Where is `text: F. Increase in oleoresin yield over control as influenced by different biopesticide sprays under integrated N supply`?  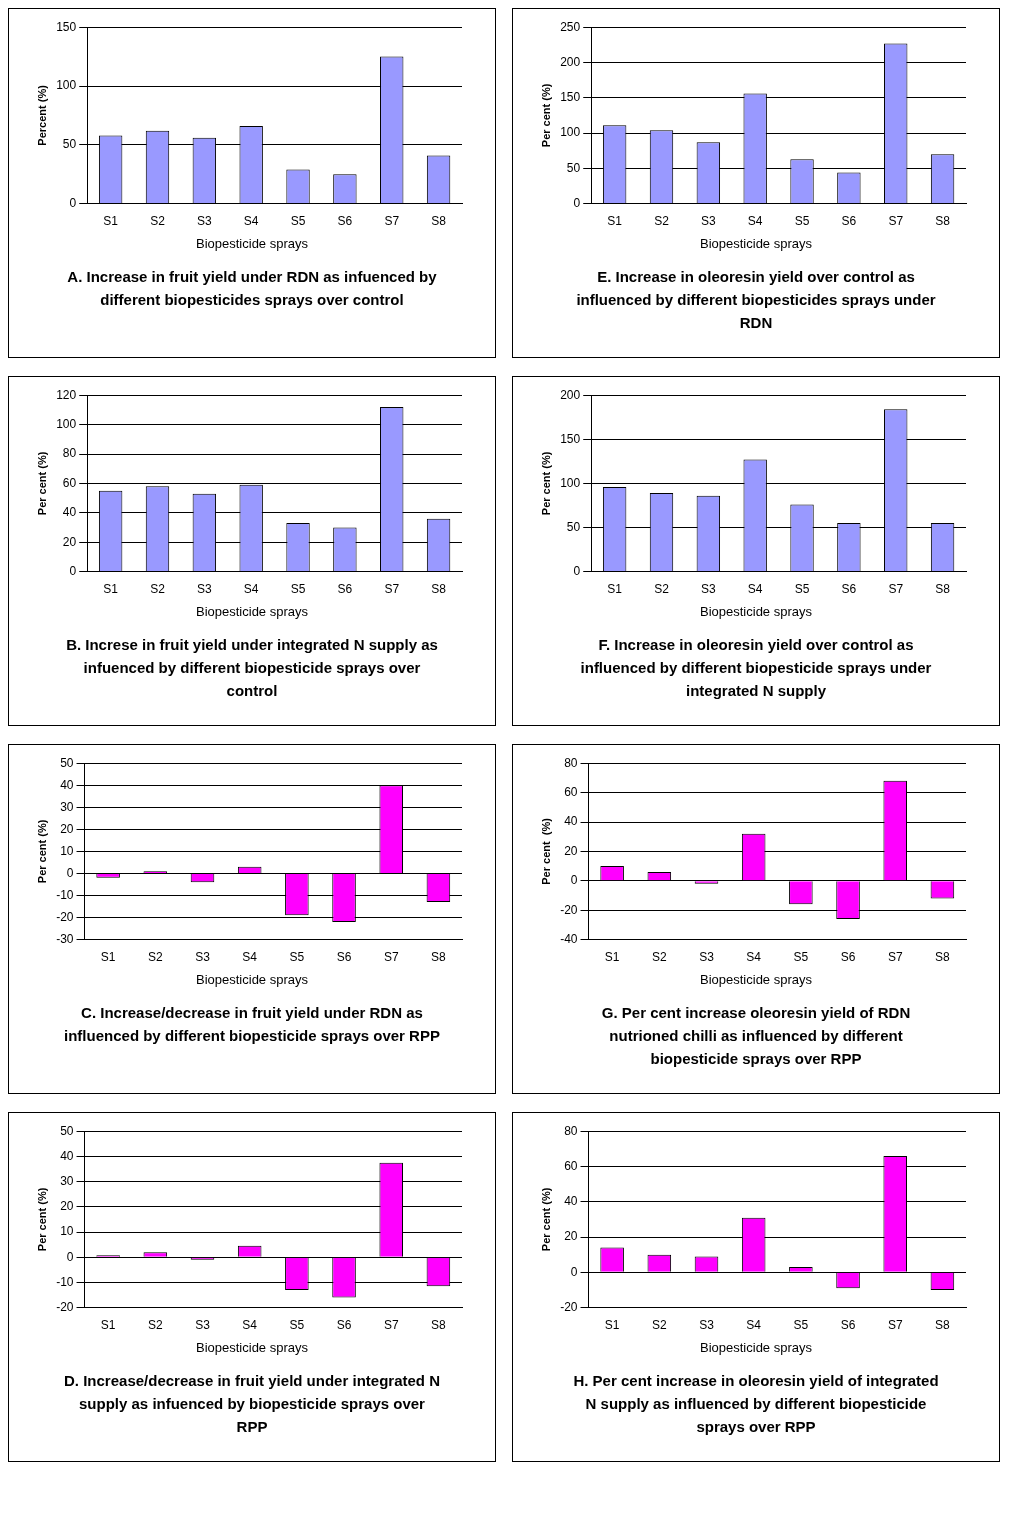 text: F. Increase in oleoresin yield over control as influenced by different biopesticide sprays under integrated N supply is located at coordinates (756, 668).